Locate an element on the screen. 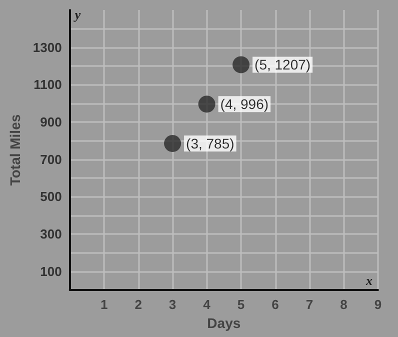  x-tick-label: 9 is located at coordinates (378, 304).